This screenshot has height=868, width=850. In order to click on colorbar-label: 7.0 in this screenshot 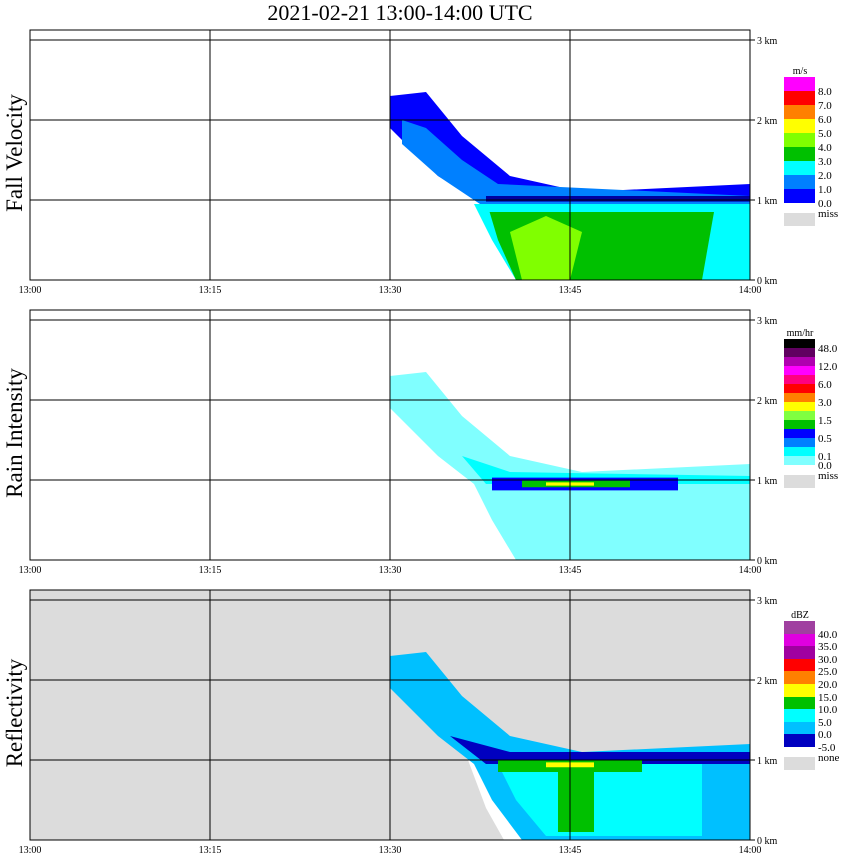, I will do `click(825, 106)`.